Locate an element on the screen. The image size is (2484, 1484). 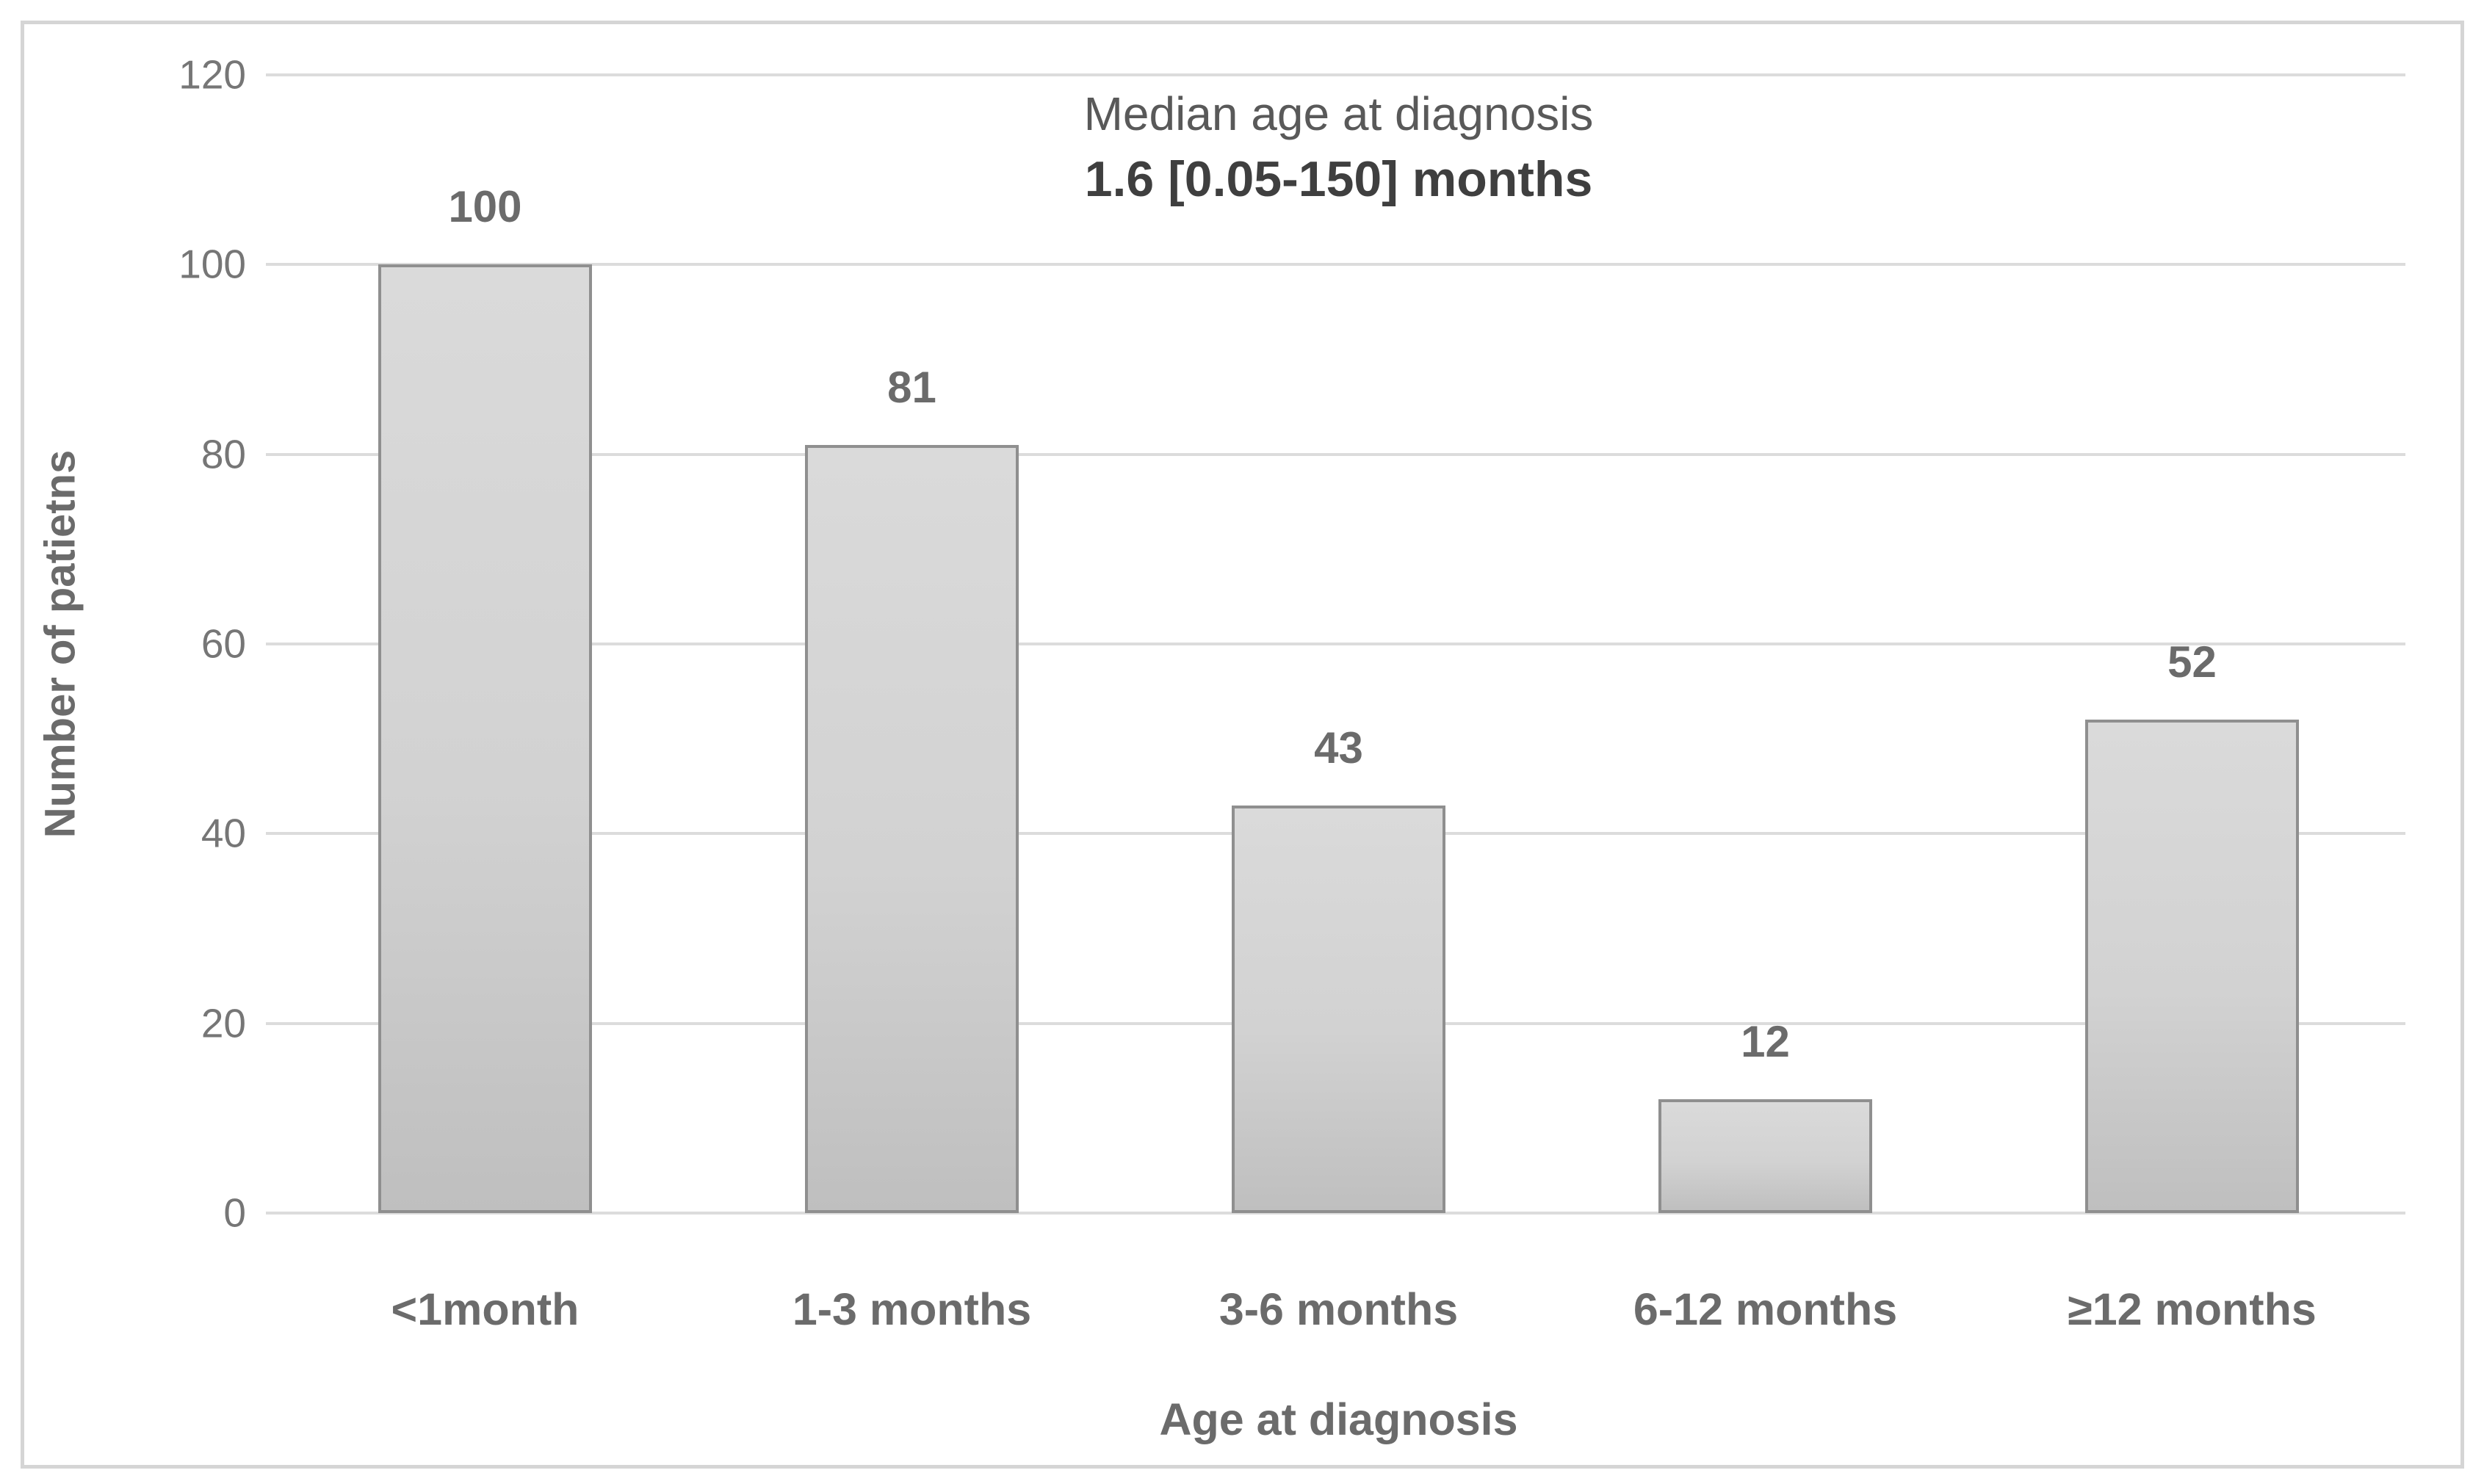
y-tick-label: 40 is located at coordinates (223, 833).